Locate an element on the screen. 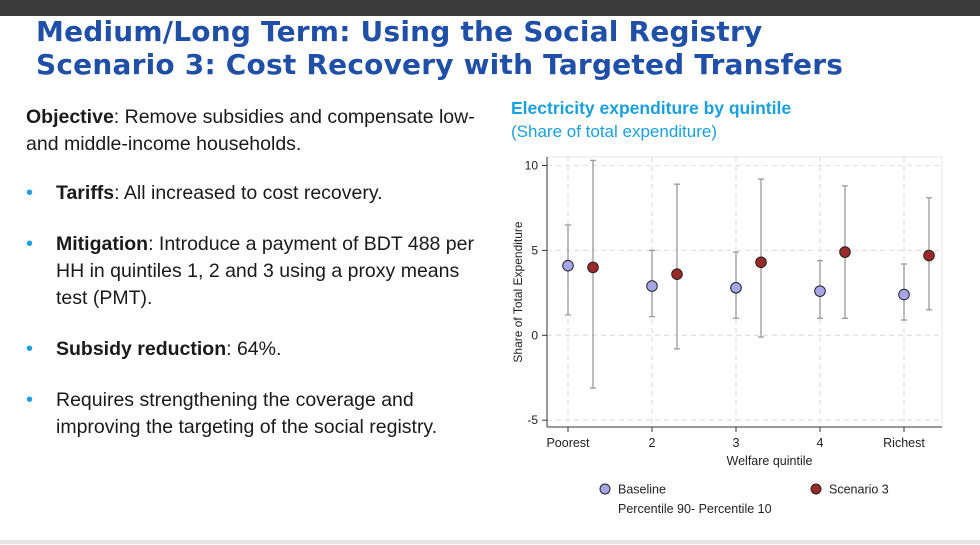 This screenshot has width=980, height=545. top-bar is located at coordinates (490, 8).